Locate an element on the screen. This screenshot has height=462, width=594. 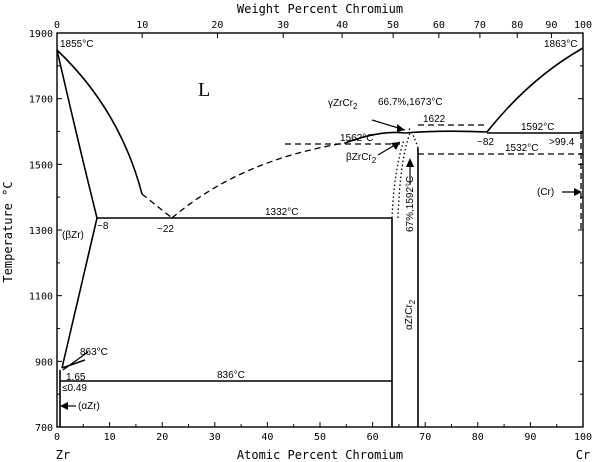
bottom-tick-label: 0 is located at coordinates (57, 437).